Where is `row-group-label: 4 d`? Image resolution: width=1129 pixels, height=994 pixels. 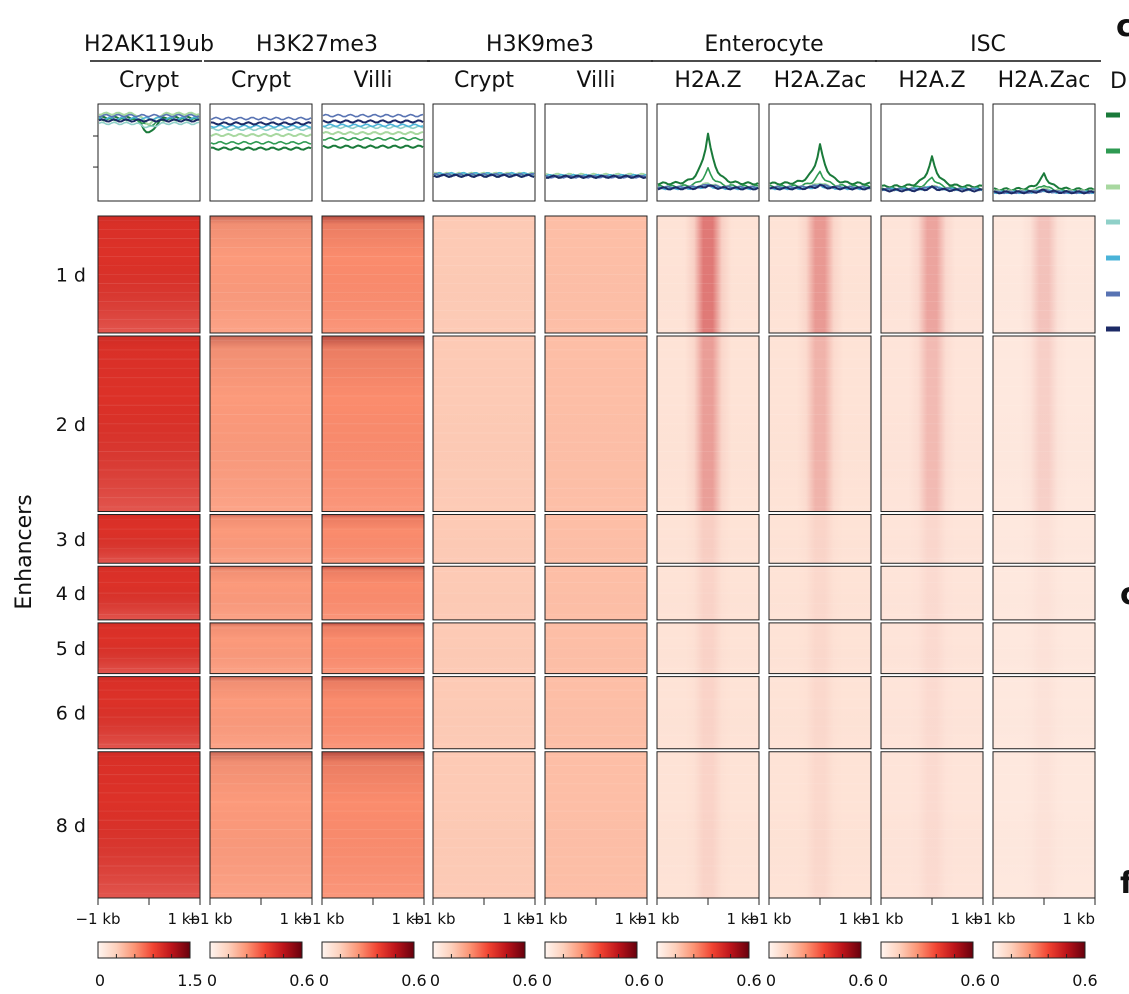
row-group-label: 4 d is located at coordinates (71, 594).